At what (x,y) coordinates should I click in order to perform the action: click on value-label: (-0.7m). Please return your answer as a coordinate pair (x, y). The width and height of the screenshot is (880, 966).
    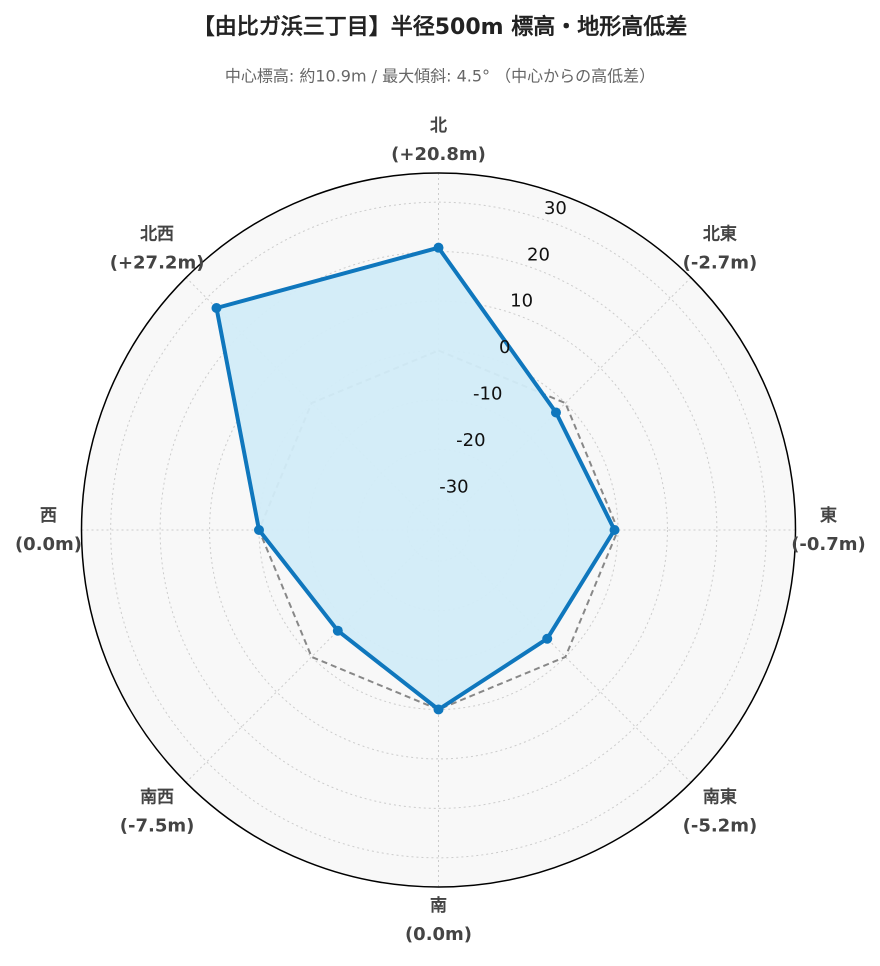
    Looking at the image, I should click on (828, 544).